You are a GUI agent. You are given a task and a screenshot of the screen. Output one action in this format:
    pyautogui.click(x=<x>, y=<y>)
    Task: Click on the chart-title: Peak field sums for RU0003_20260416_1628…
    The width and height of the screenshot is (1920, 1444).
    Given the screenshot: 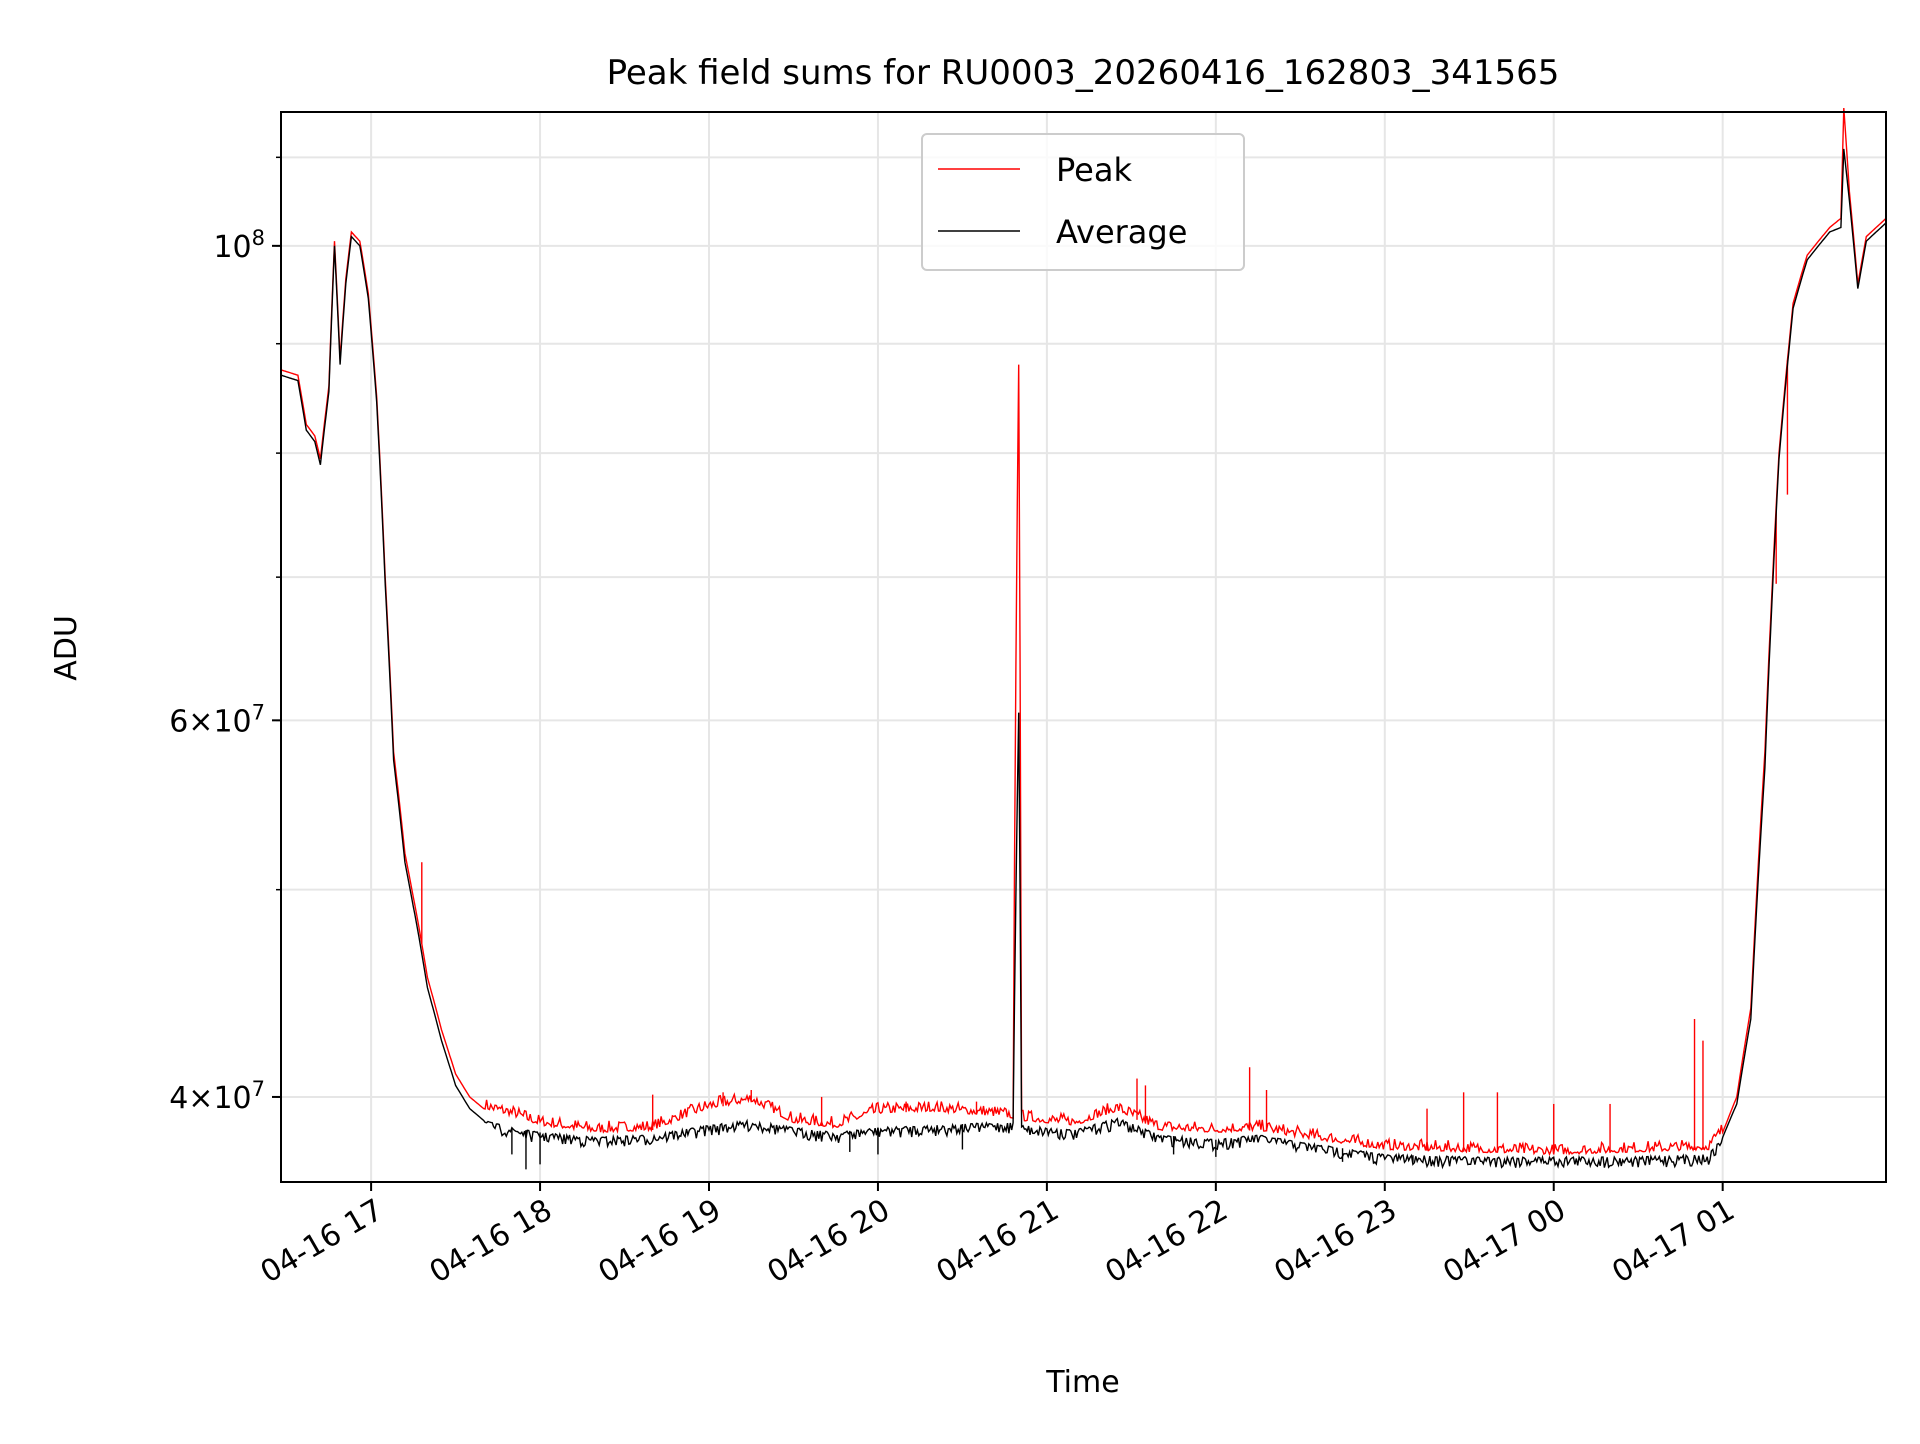 What is the action you would take?
    pyautogui.click(x=1083, y=73)
    